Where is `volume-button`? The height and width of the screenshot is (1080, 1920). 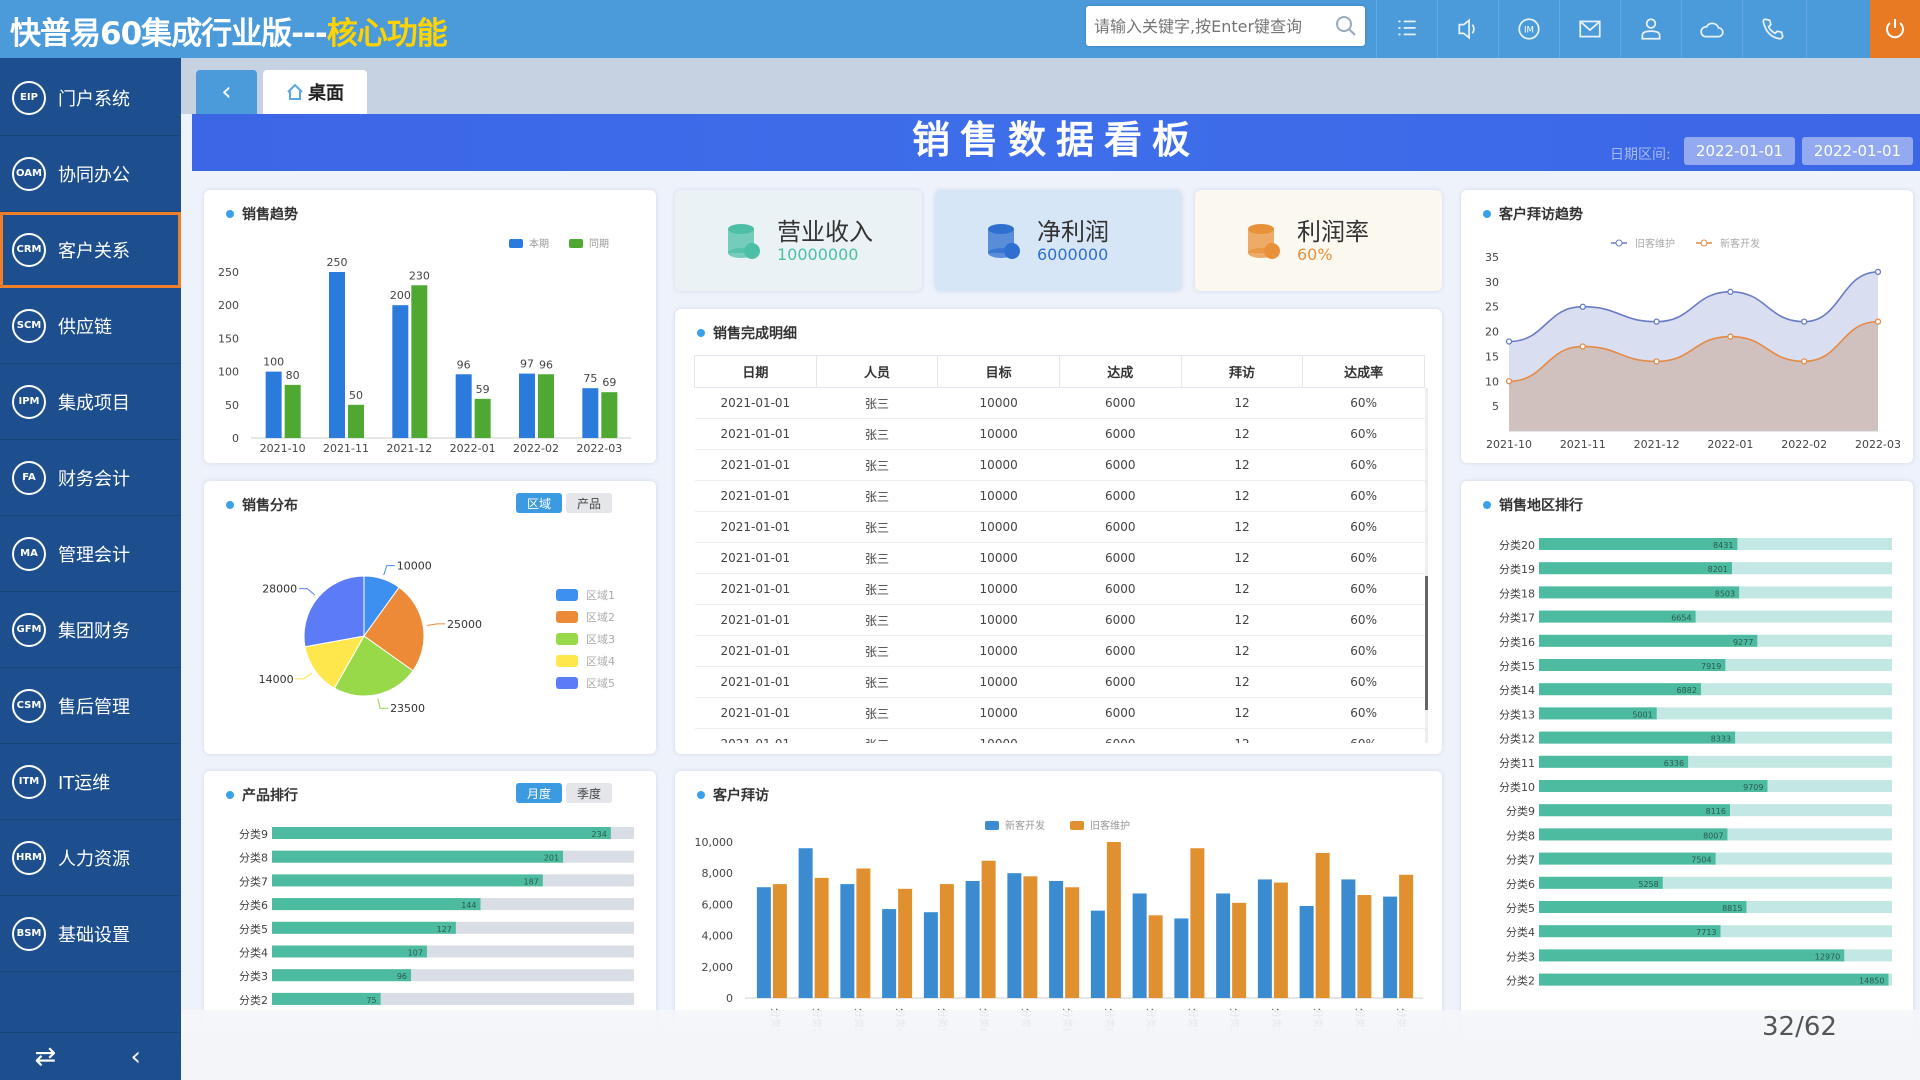
volume-button is located at coordinates (1467, 29).